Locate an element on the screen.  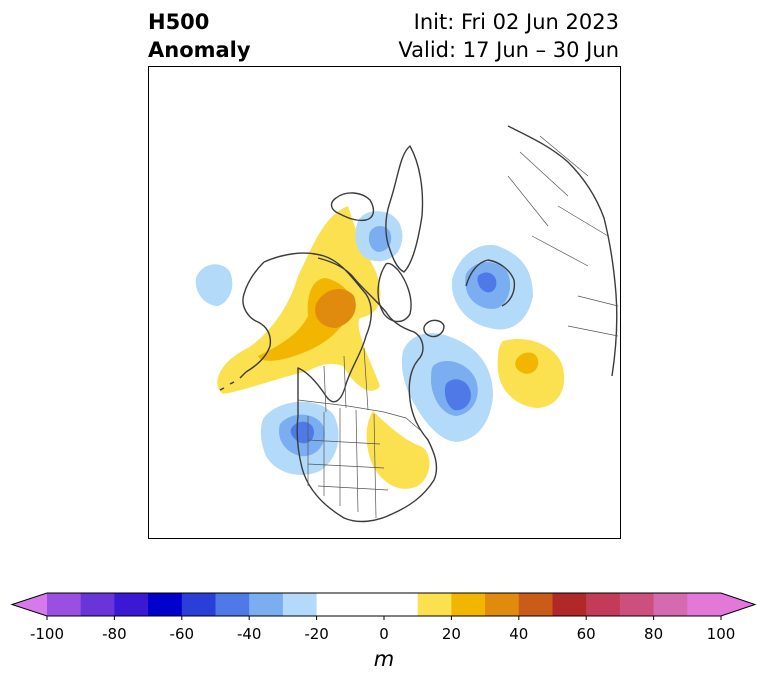
title-field-type: Anomaly is located at coordinates (199, 50).